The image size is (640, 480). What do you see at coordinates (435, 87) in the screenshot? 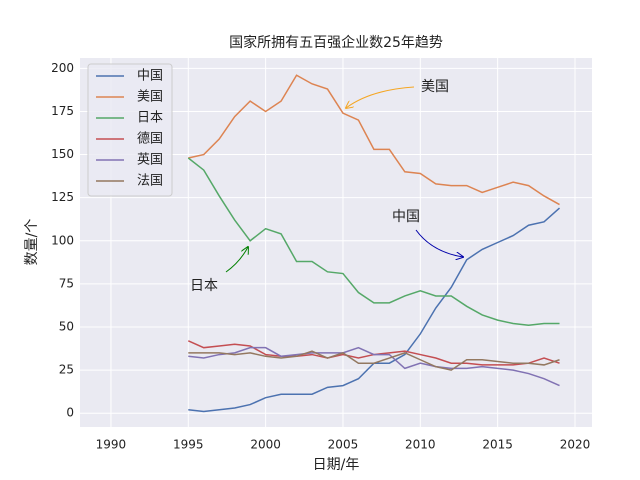
I see `annotation-text: 美国` at bounding box center [435, 87].